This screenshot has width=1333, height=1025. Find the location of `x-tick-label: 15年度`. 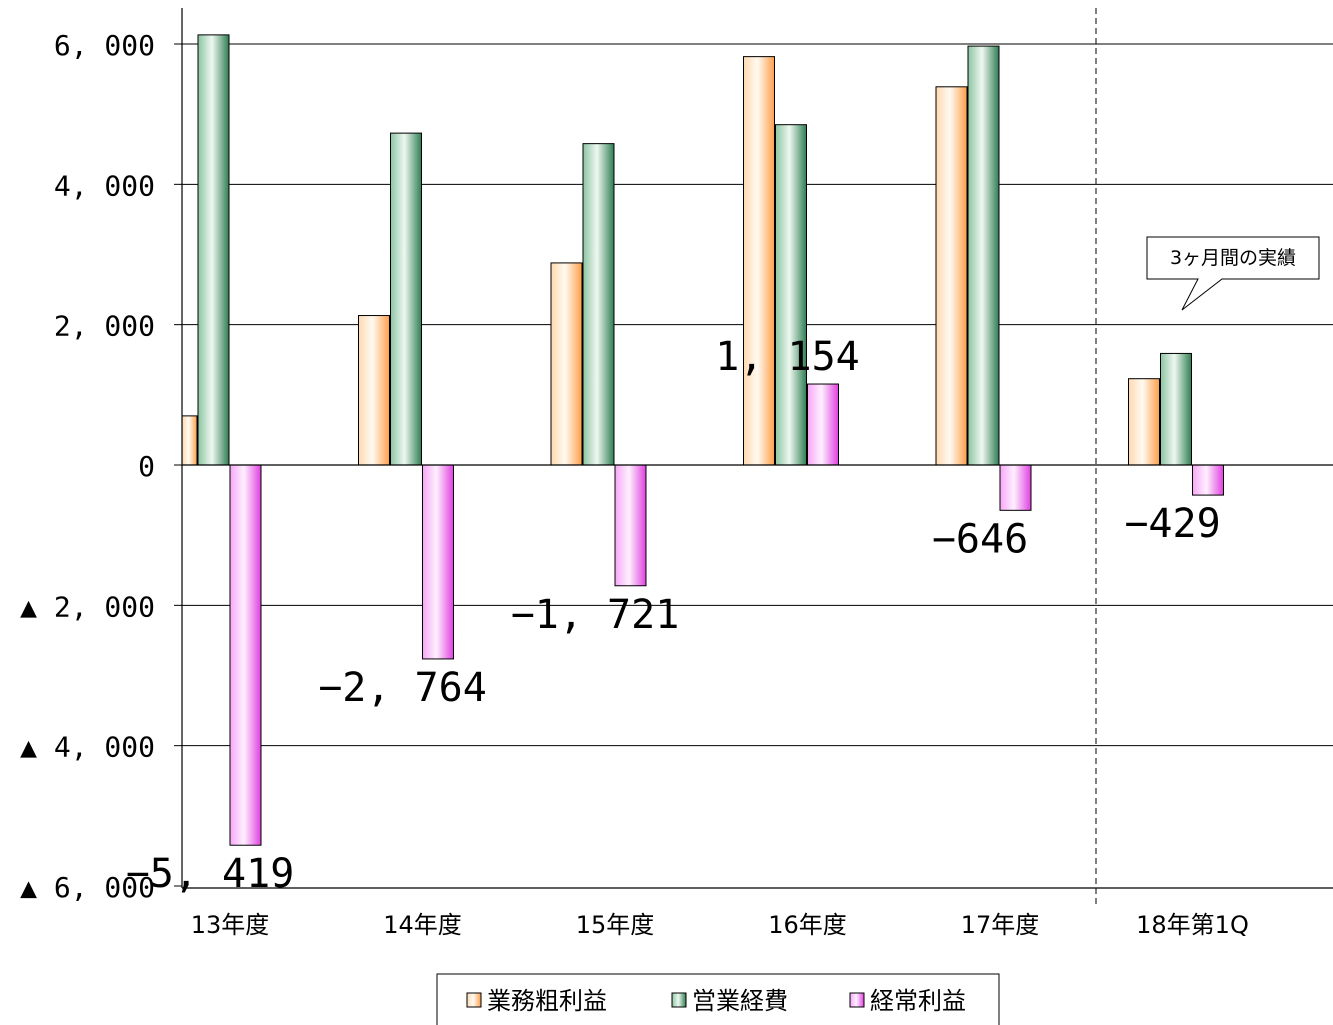

x-tick-label: 15年度 is located at coordinates (615, 925).